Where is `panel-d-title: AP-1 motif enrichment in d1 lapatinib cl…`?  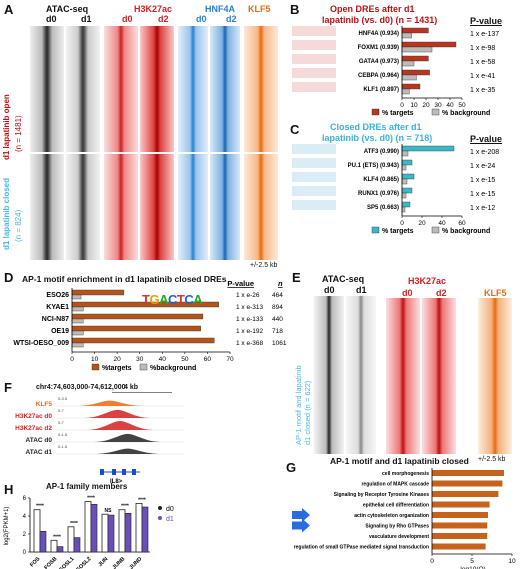
panel-d-title: AP-1 motif enrichment in d1 lapatinib cl… is located at coordinates (124, 279).